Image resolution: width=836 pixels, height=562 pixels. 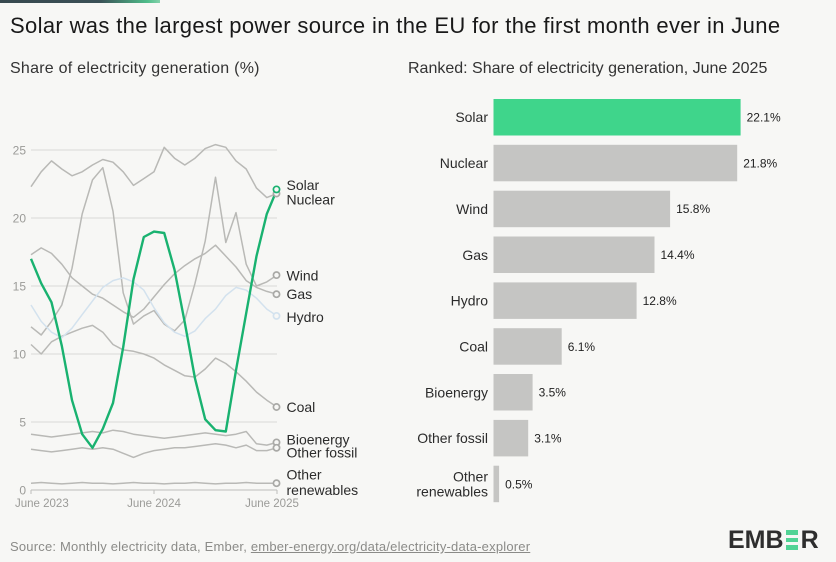 I want to click on svg-text: June 2023, so click(x=42, y=504).